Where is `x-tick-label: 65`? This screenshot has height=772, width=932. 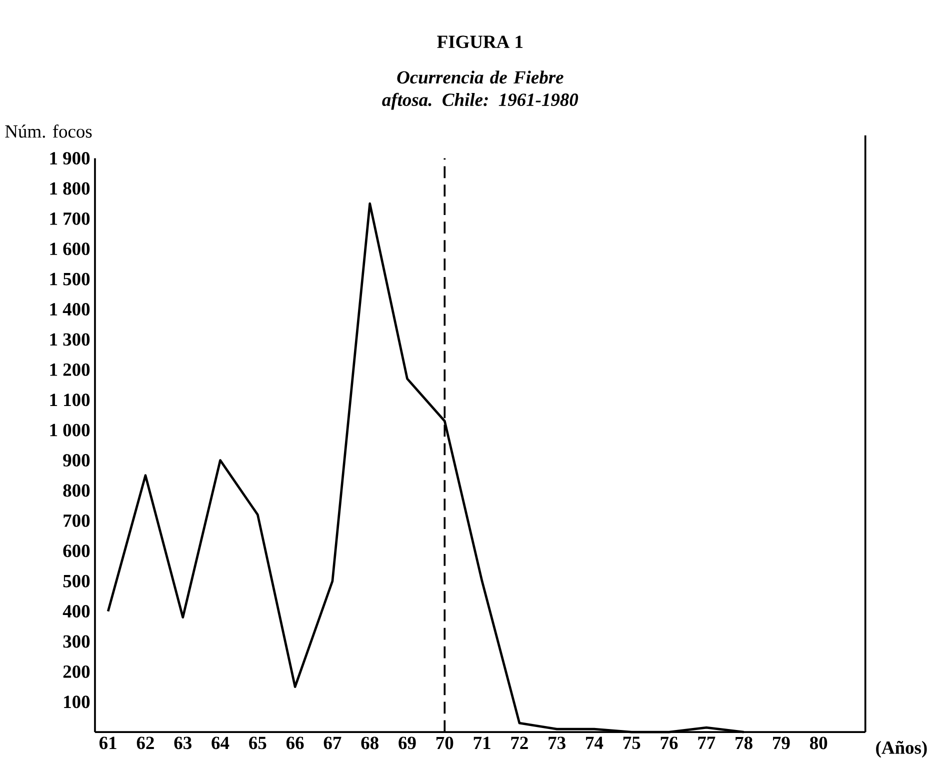
x-tick-label: 65 is located at coordinates (257, 743).